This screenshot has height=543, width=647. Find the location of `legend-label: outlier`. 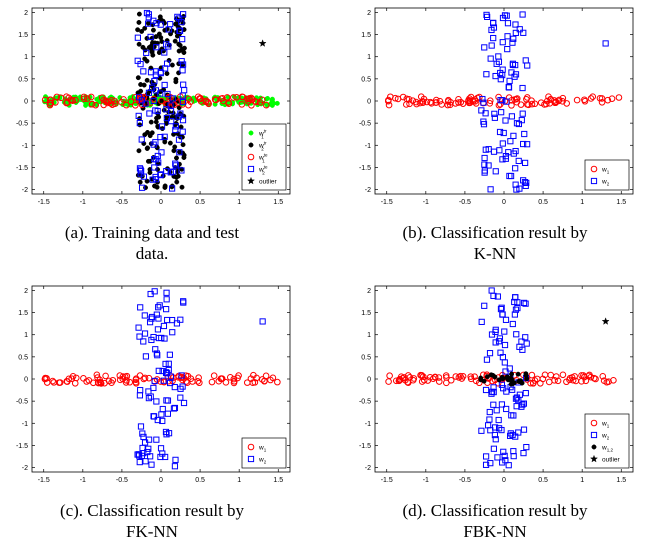

legend-label: outlier is located at coordinates (268, 182).